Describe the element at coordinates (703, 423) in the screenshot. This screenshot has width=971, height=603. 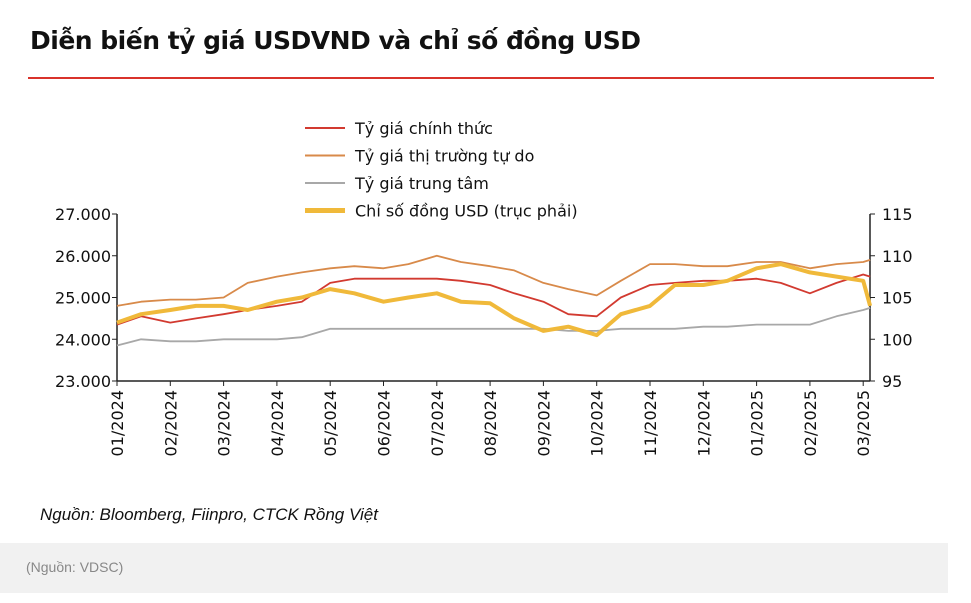
I see `x-tick-label: 12/2024` at that location.